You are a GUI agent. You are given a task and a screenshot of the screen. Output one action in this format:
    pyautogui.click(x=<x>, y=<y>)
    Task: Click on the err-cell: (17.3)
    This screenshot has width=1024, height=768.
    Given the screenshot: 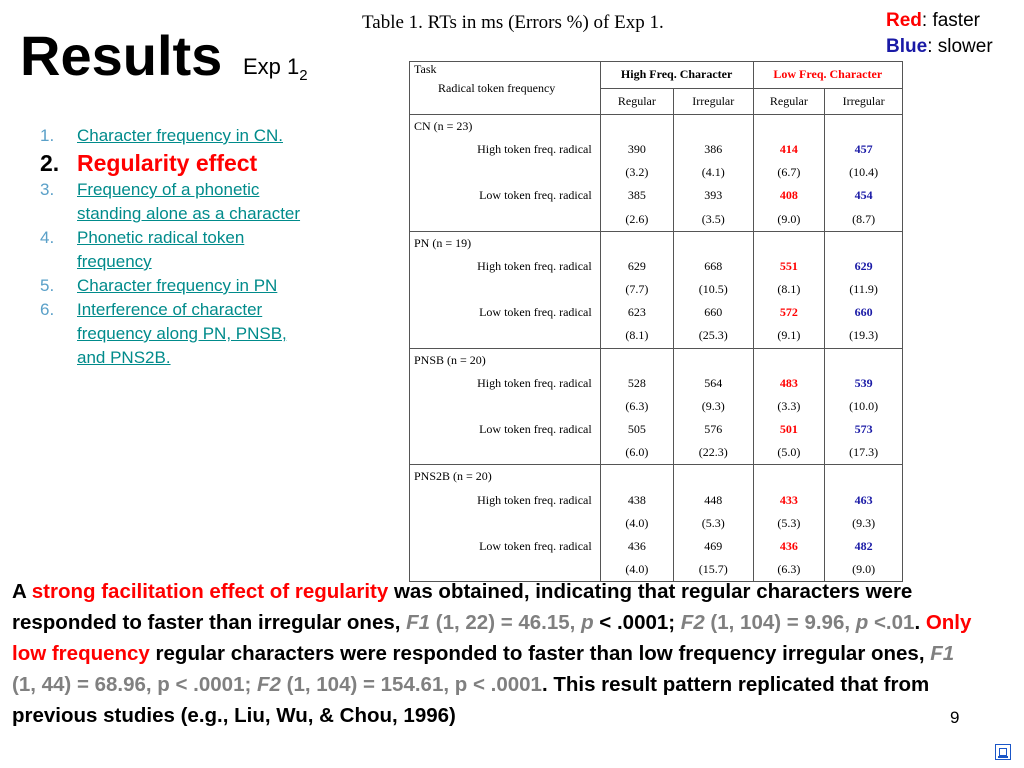 What is the action you would take?
    pyautogui.click(x=863, y=452)
    